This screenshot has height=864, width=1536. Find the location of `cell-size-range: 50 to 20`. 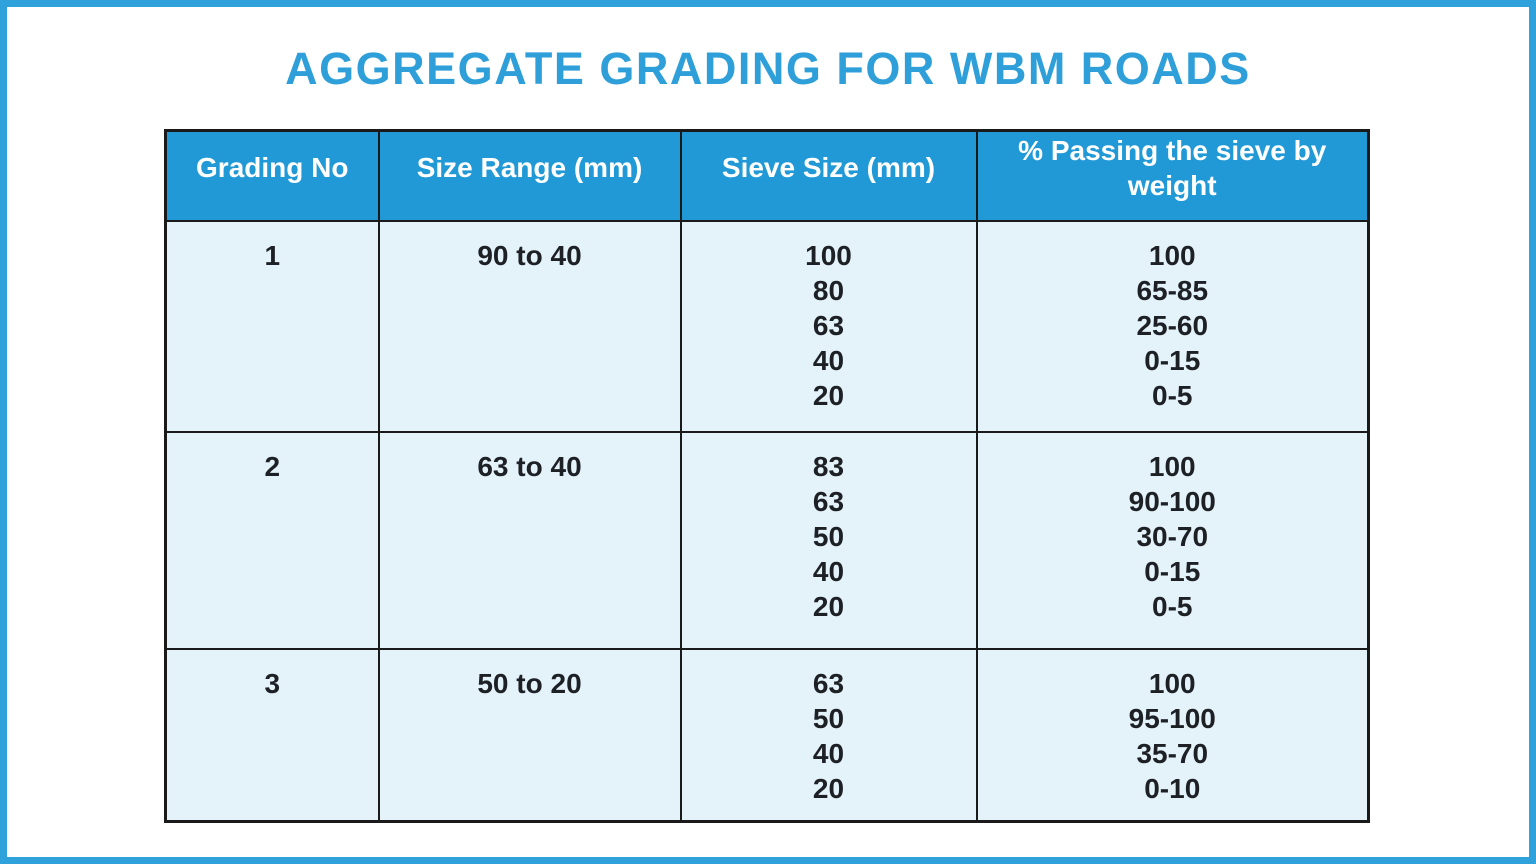

cell-size-range: 50 to 20 is located at coordinates (529, 735).